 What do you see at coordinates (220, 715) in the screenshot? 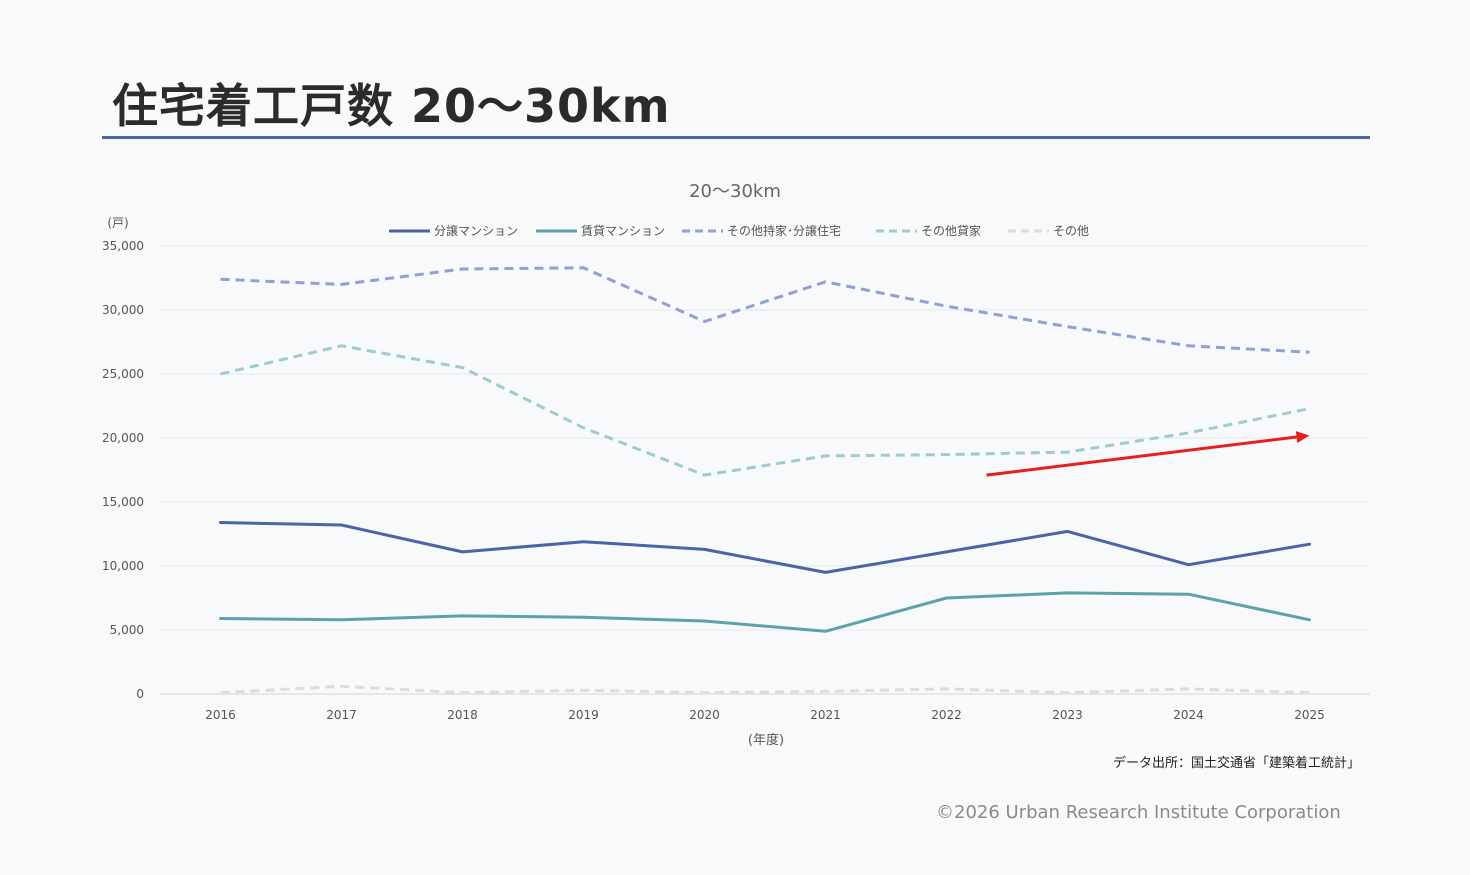
I see `x-tick-label: 2016` at bounding box center [220, 715].